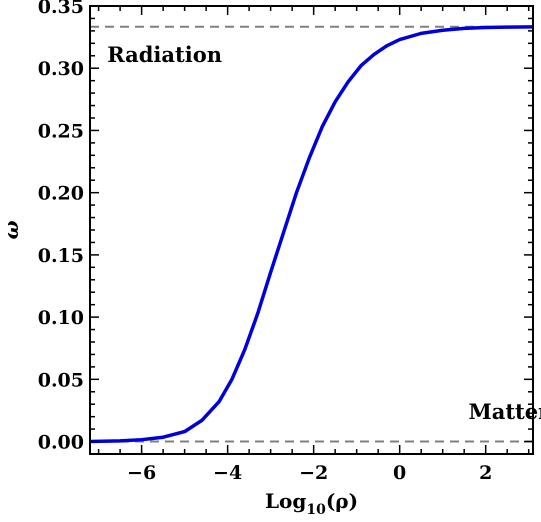 Image resolution: width=541 pixels, height=522 pixels. I want to click on x-tick-label: −2, so click(313, 473).